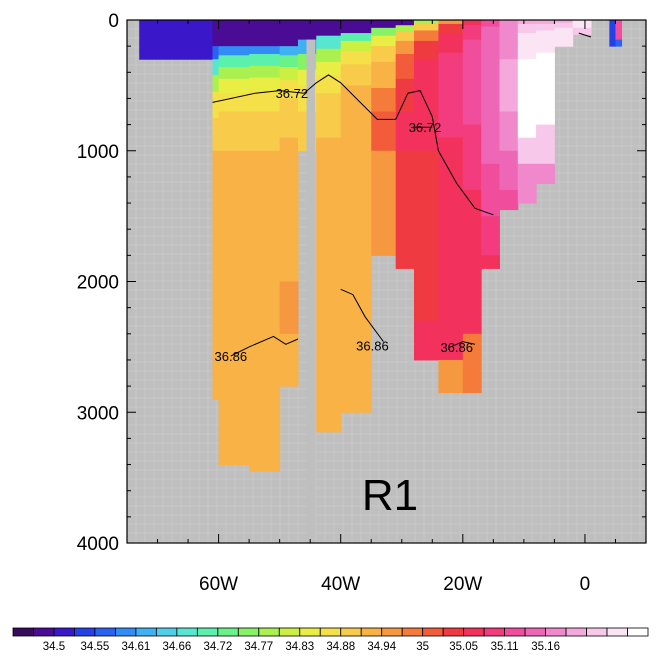 This screenshot has width=662, height=660. Describe the element at coordinates (340, 647) in the screenshot. I see `colorbar-label: 34.88` at that location.